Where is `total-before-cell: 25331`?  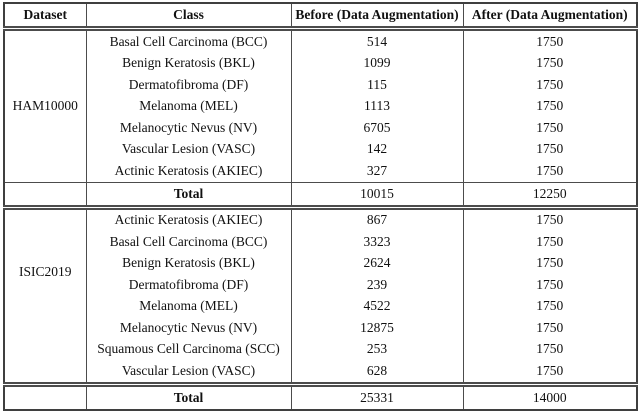 total-before-cell: 25331 is located at coordinates (377, 395).